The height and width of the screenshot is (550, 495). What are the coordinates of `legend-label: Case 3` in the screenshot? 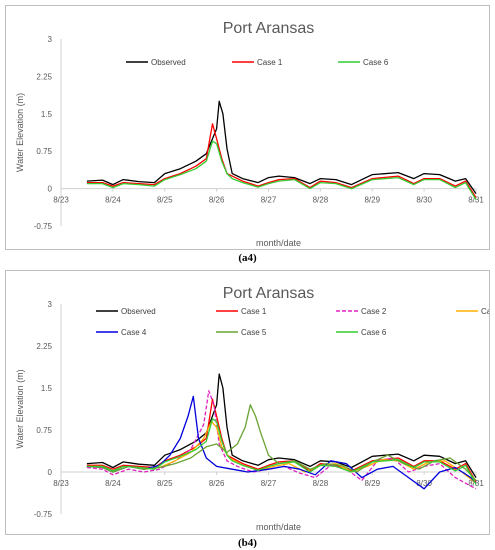 It's located at (485, 311).